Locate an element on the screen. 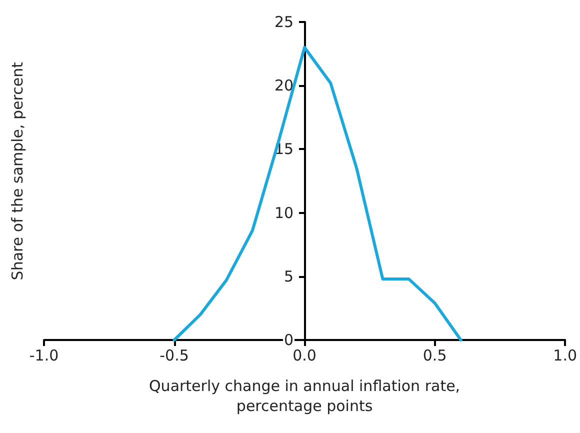 The height and width of the screenshot is (433, 580). x-tick-label: -0.5 is located at coordinates (174, 355).